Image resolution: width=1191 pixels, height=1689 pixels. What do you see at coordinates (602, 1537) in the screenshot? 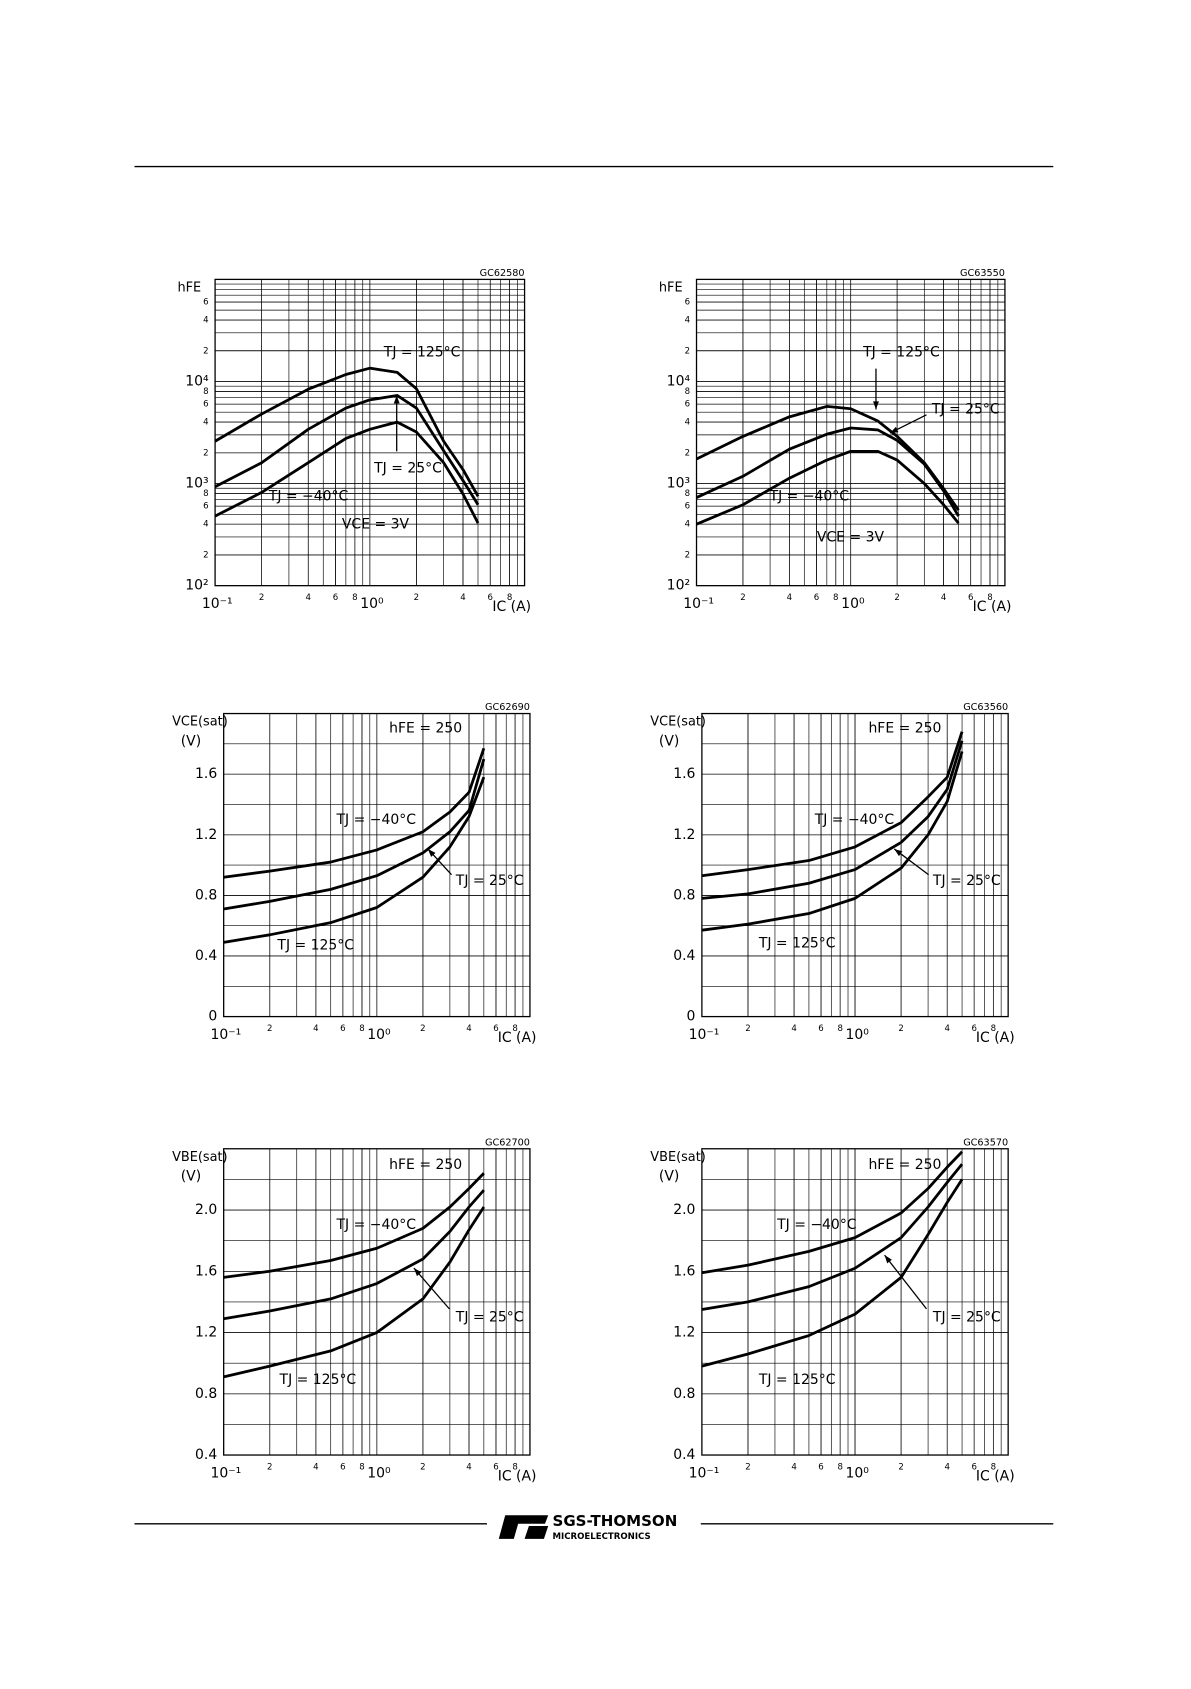
I see `brand-division: MICROELECTRONICS` at bounding box center [602, 1537].